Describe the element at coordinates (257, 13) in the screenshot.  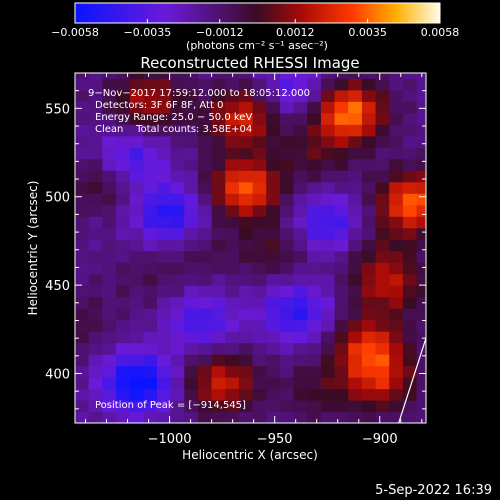
I see `colorbar-frame` at that location.